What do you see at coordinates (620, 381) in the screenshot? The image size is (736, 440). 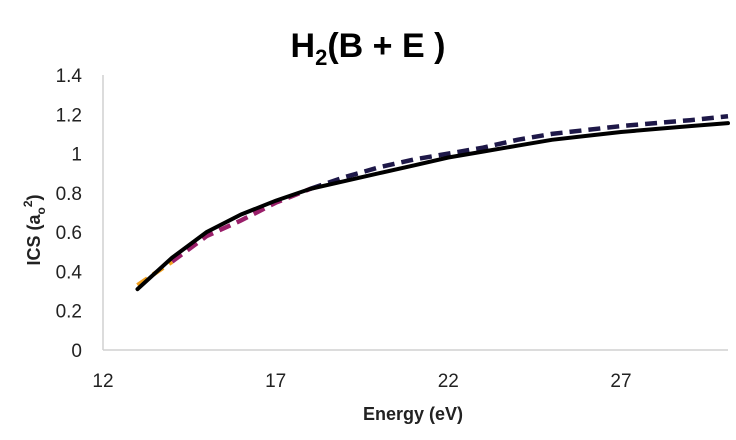 I see `x-tick-label: 27` at bounding box center [620, 381].